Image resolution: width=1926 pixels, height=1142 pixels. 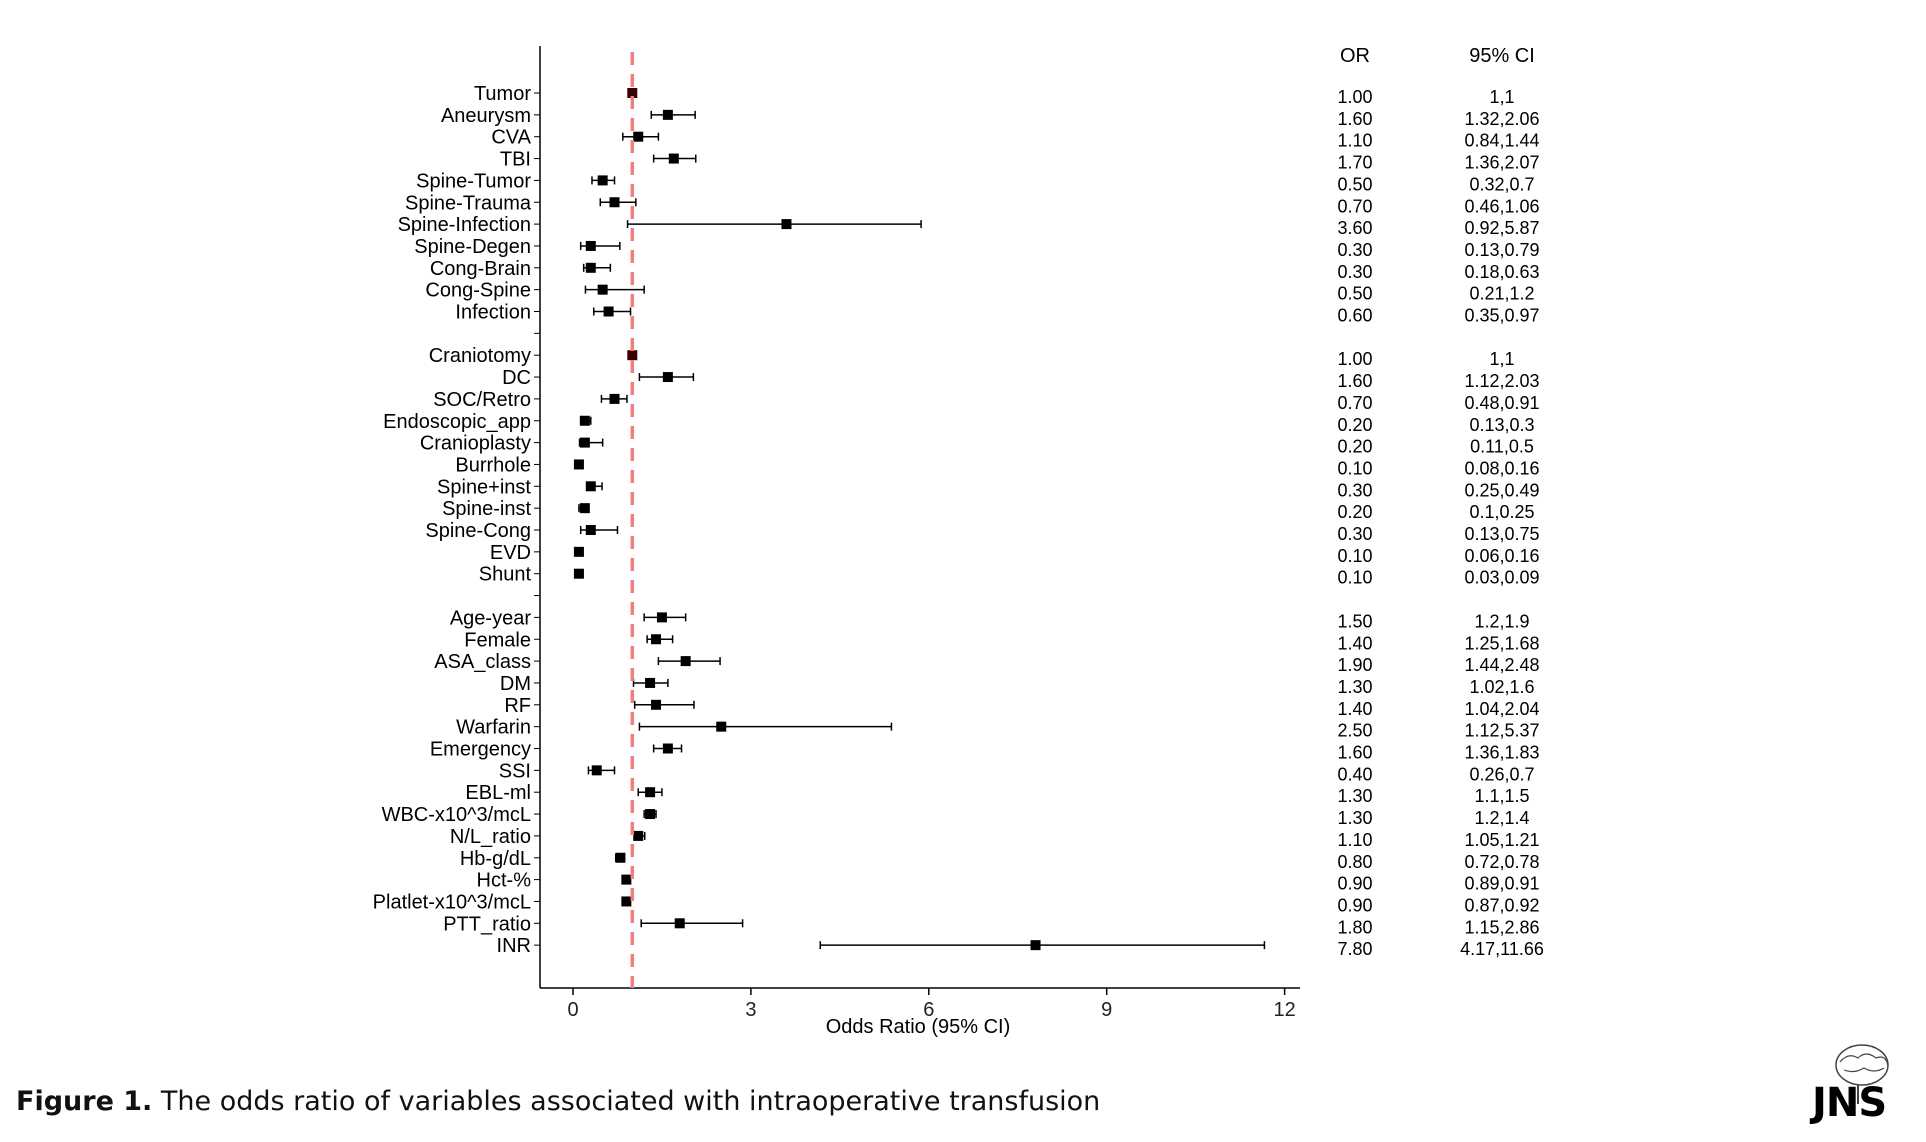 What do you see at coordinates (456, 815) in the screenshot?
I see `row-label: WBC-x10^3/mcL` at bounding box center [456, 815].